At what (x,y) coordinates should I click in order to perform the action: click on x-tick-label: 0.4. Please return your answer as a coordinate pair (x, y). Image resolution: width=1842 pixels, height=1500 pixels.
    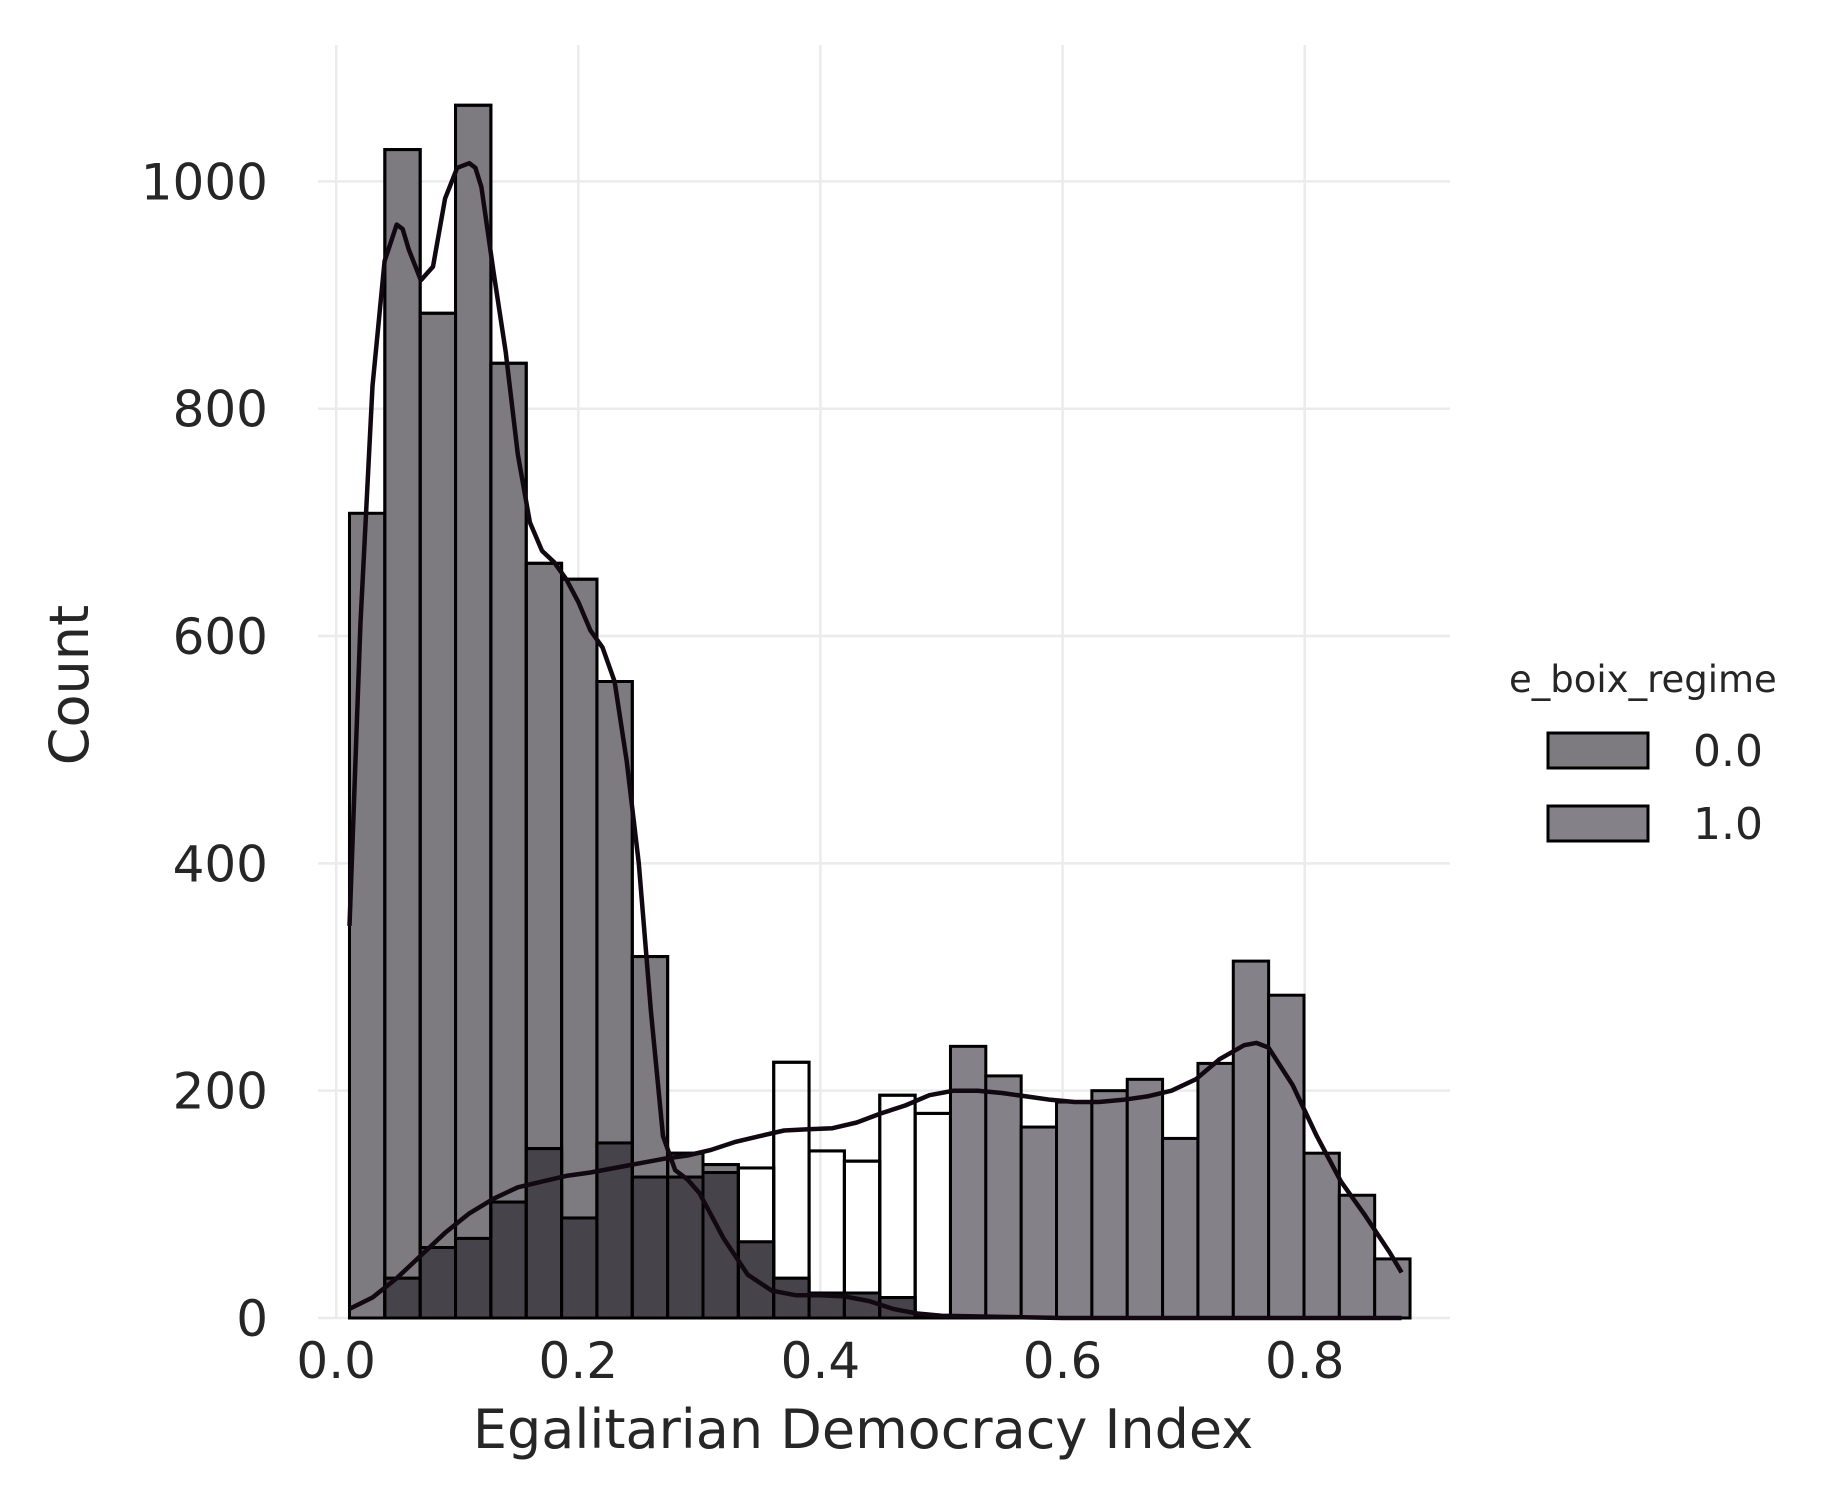
    Looking at the image, I should click on (821, 1361).